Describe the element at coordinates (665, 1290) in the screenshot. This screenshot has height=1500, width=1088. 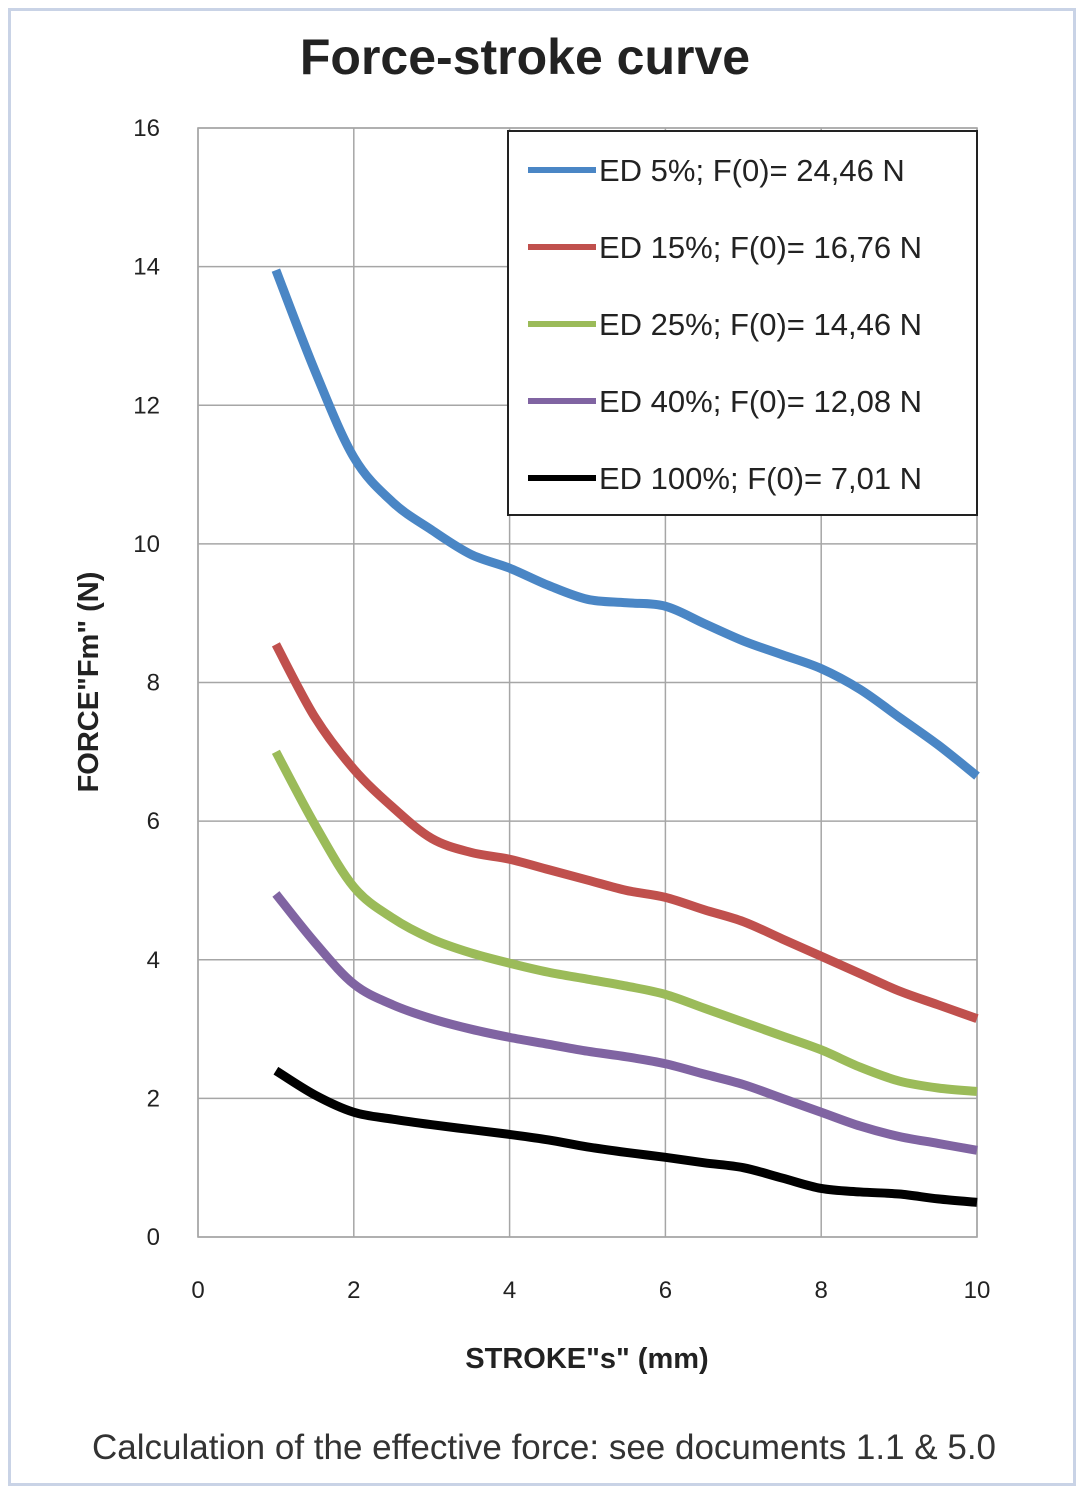
I see `x-tick-label: 6` at that location.